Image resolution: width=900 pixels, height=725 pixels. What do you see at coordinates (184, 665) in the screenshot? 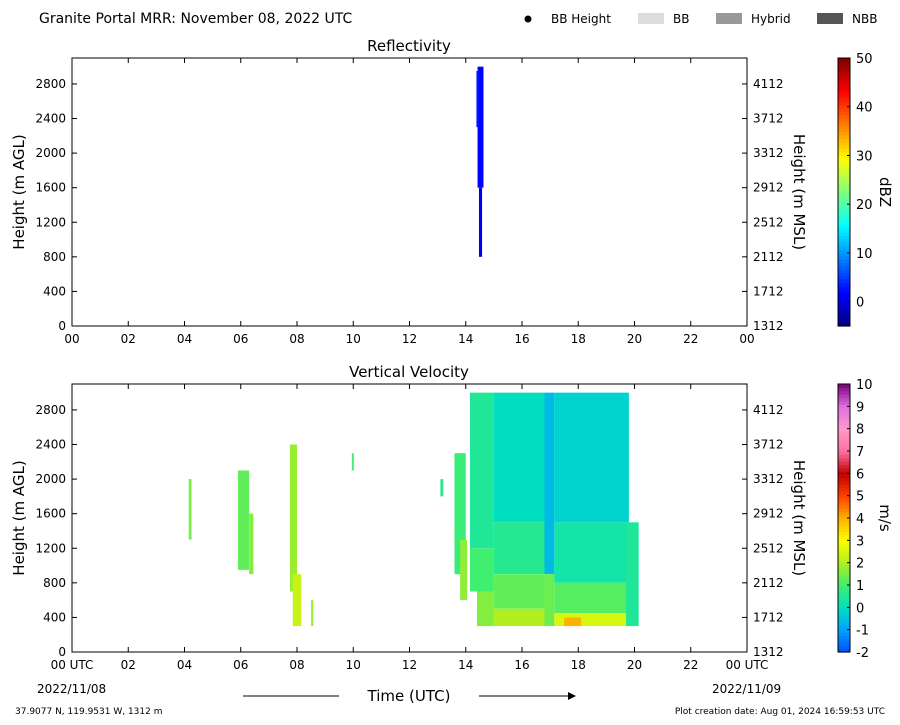
I see `velocity-xtick-label: 04` at bounding box center [184, 665].